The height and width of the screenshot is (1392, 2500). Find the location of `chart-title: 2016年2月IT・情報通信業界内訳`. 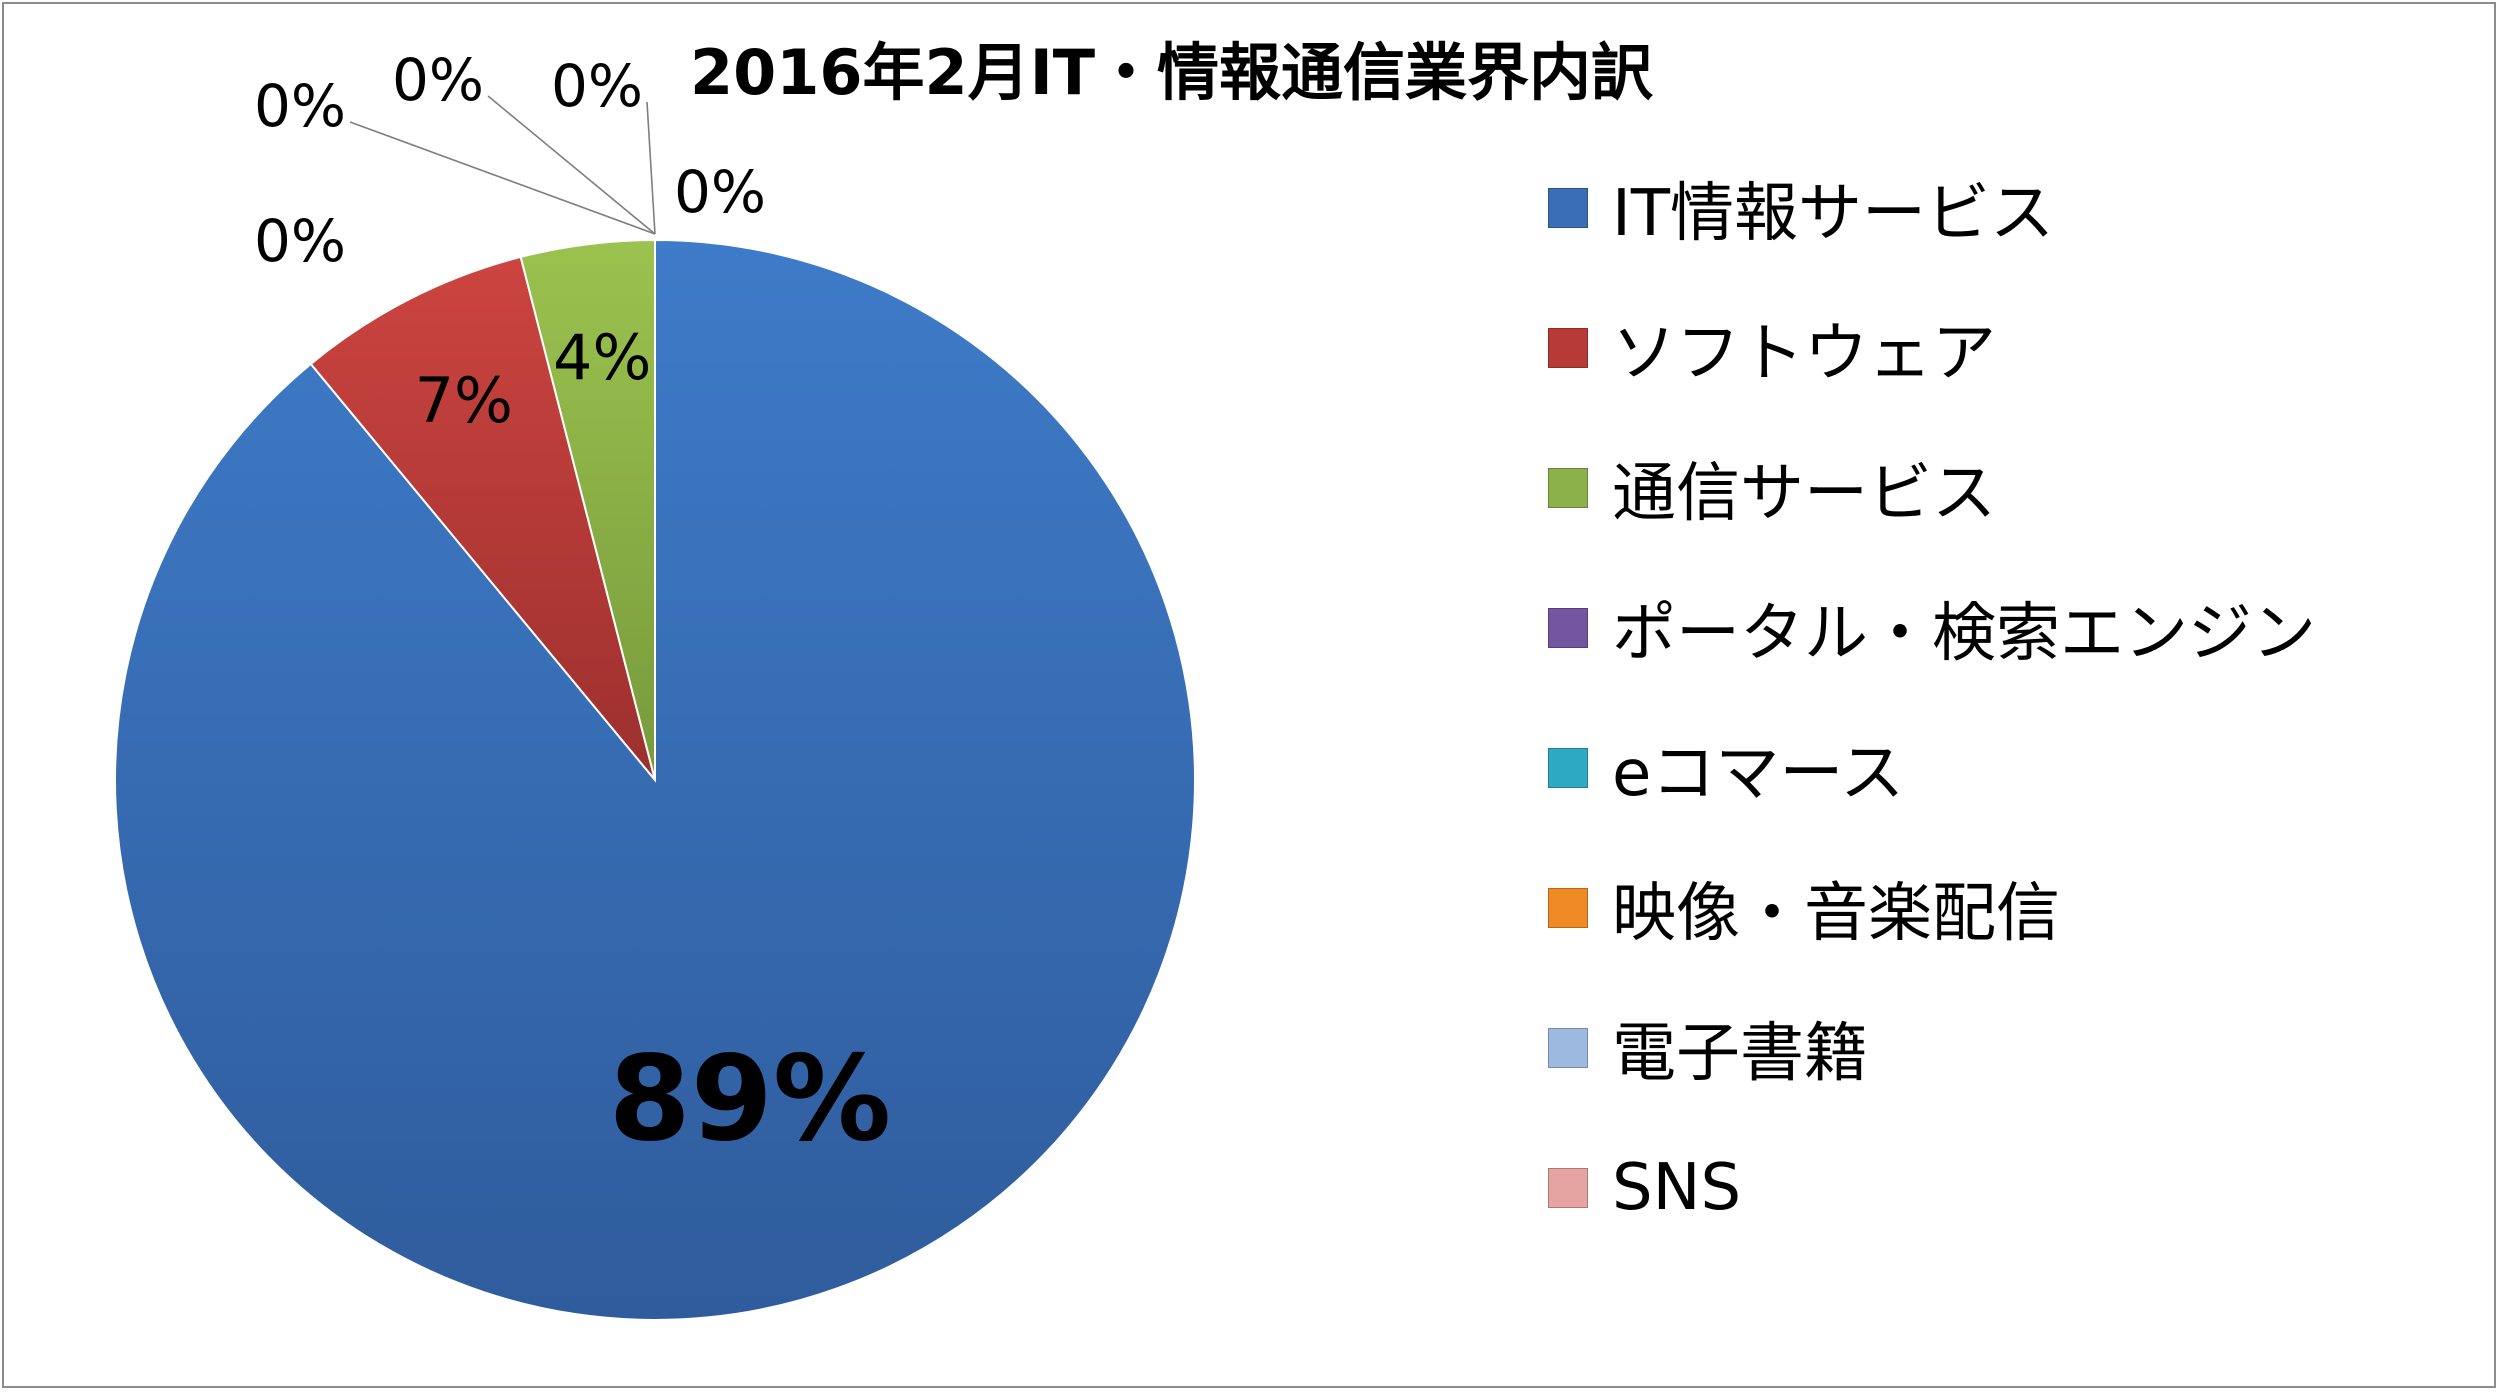

chart-title: 2016年2月IT・情報通信業界内訳 is located at coordinates (1172, 72).